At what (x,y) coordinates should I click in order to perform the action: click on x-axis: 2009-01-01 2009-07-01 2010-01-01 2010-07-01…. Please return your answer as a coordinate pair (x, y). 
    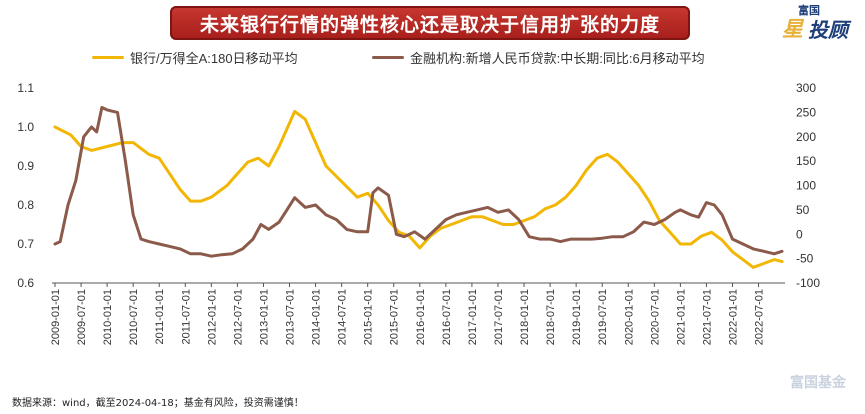
    Looking at the image, I should click on (408, 314).